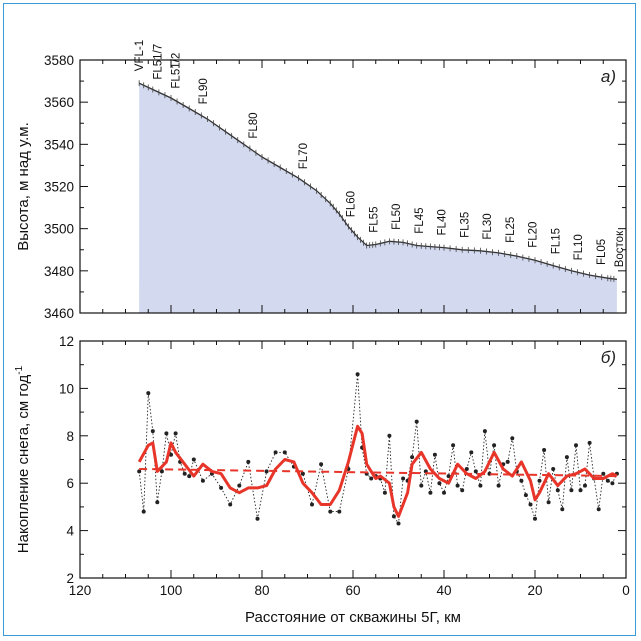  What do you see at coordinates (80, 590) in the screenshot?
I see `x-tick-label: 120` at bounding box center [80, 590].